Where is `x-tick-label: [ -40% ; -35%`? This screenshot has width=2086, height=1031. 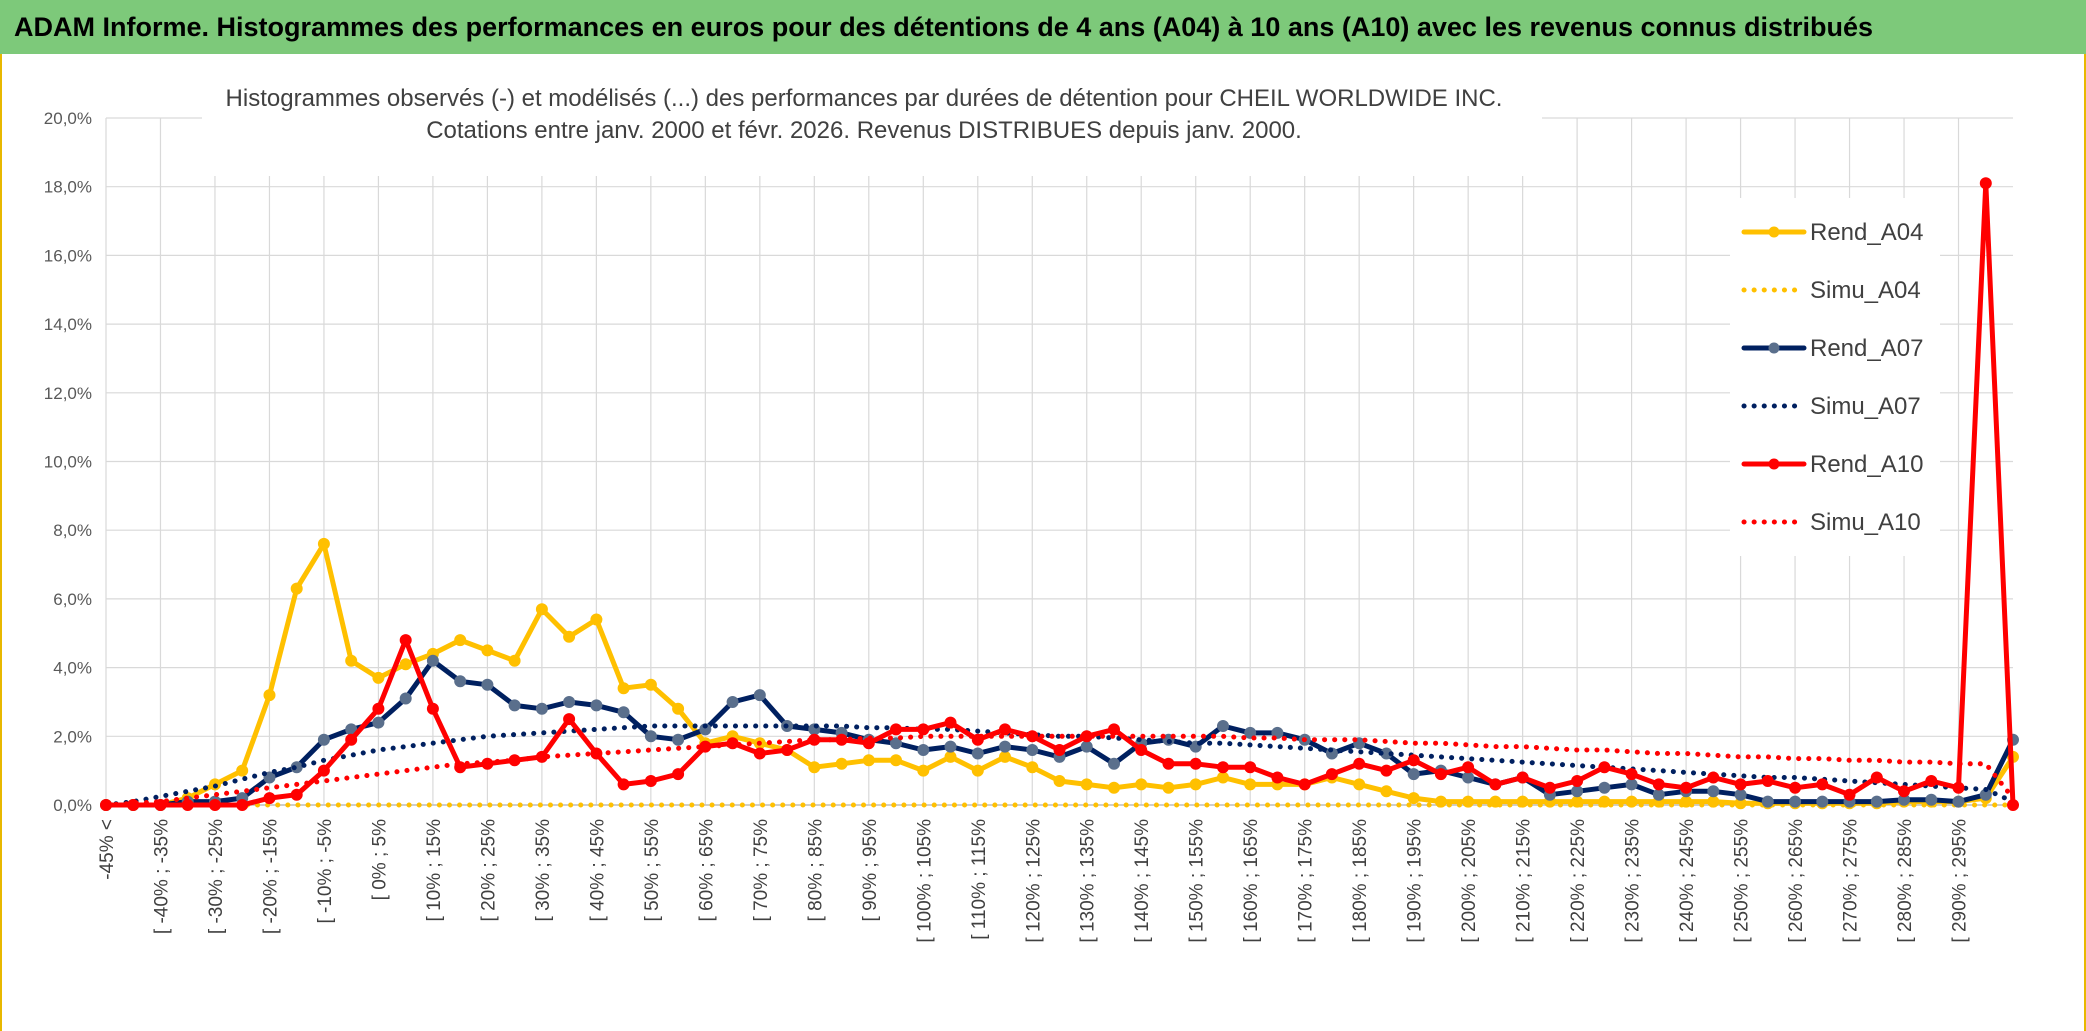
x-tick-label: [ -40% ; -35% is located at coordinates (161, 876).